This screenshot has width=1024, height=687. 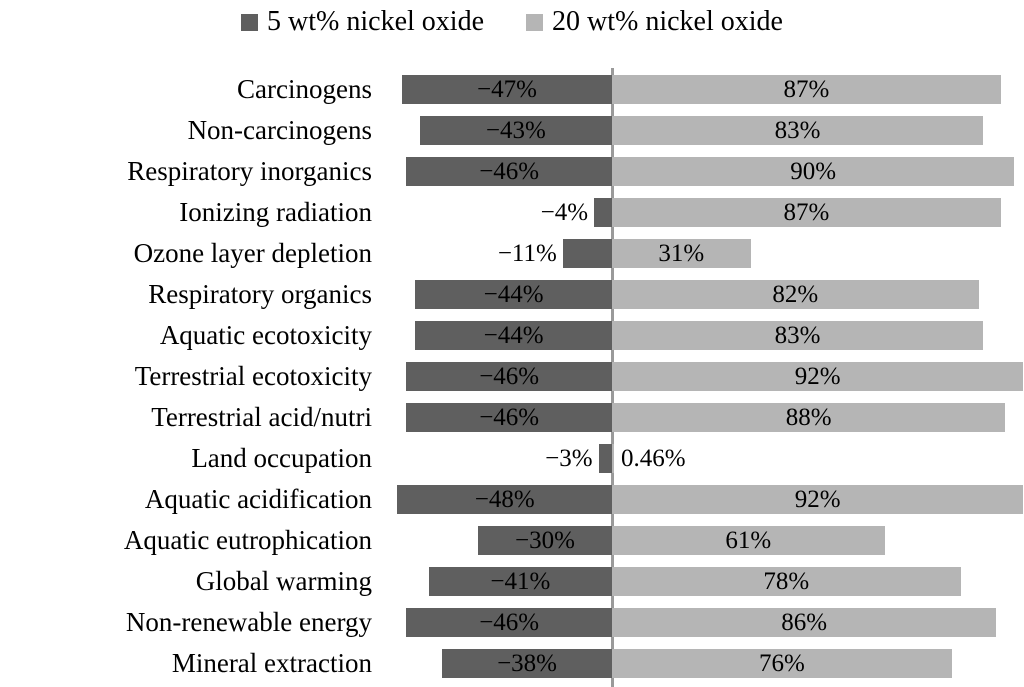 I want to click on value-label-20wt: 76%, so click(x=781, y=663).